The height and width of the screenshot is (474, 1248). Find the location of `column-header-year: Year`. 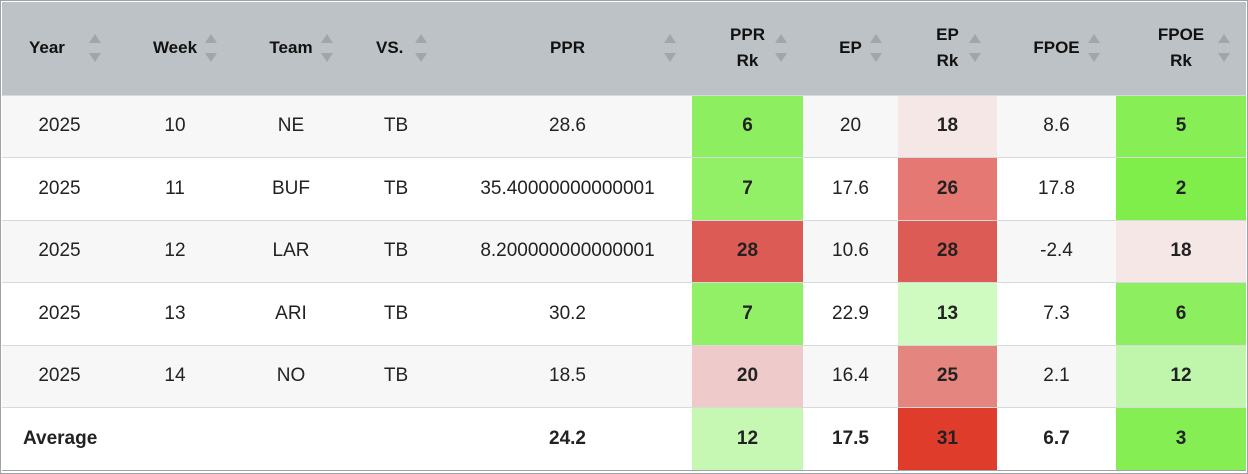

column-header-year: Year is located at coordinates (59, 48).